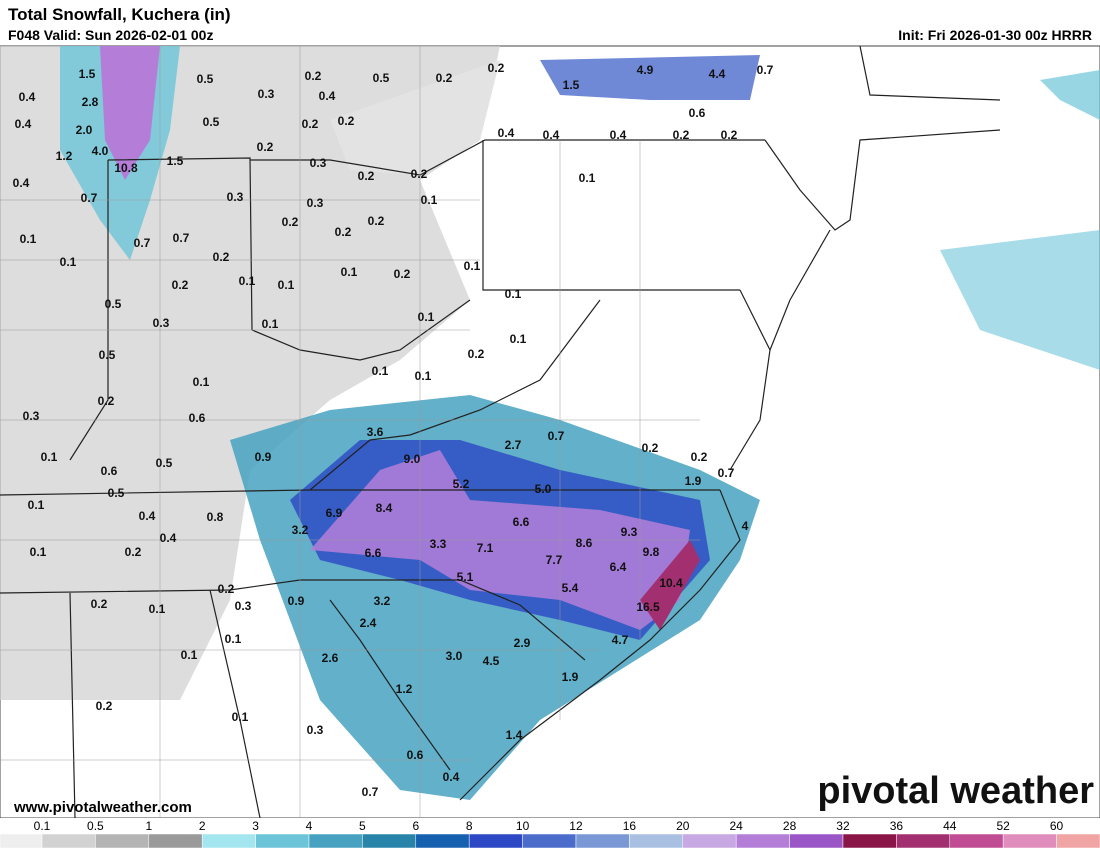 The height and width of the screenshot is (855, 1100). What do you see at coordinates (102, 807) in the screenshot?
I see `website: www.pivotalweather.com` at bounding box center [102, 807].